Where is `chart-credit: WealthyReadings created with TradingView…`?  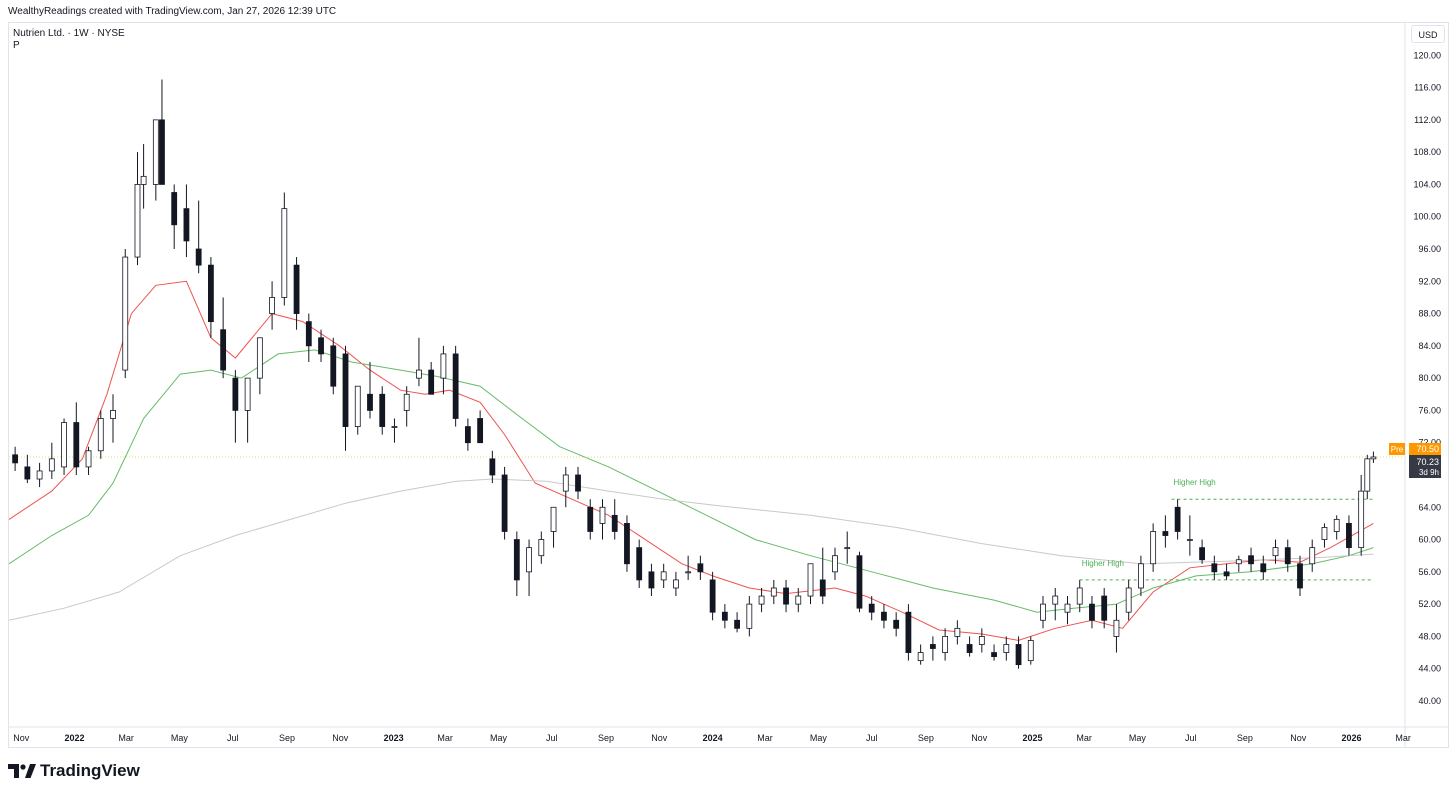
chart-credit: WealthyReadings created with TradingView… is located at coordinates (172, 11).